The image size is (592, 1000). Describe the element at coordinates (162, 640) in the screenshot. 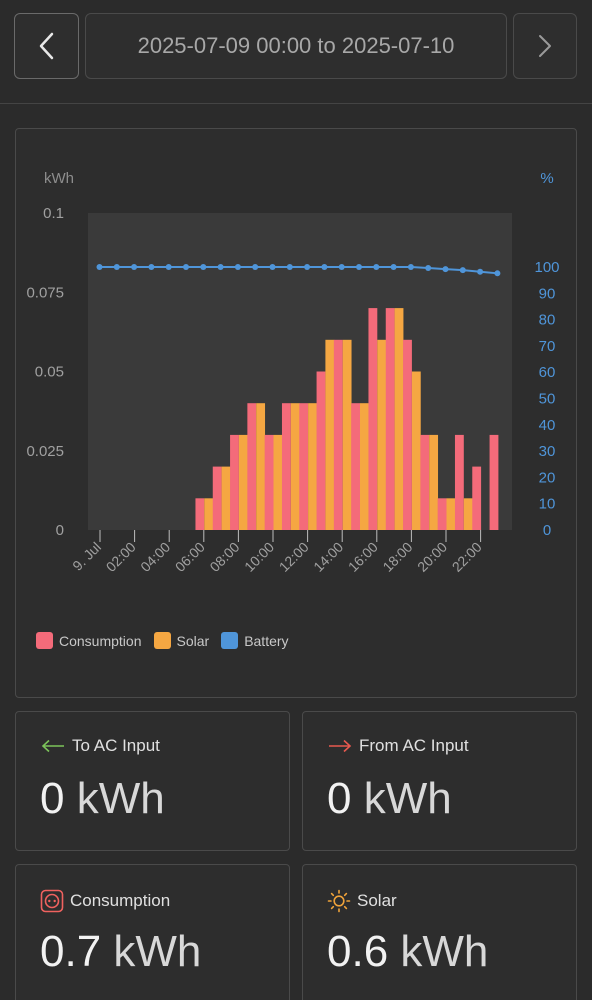

I see `legend-swatch-solar` at that location.